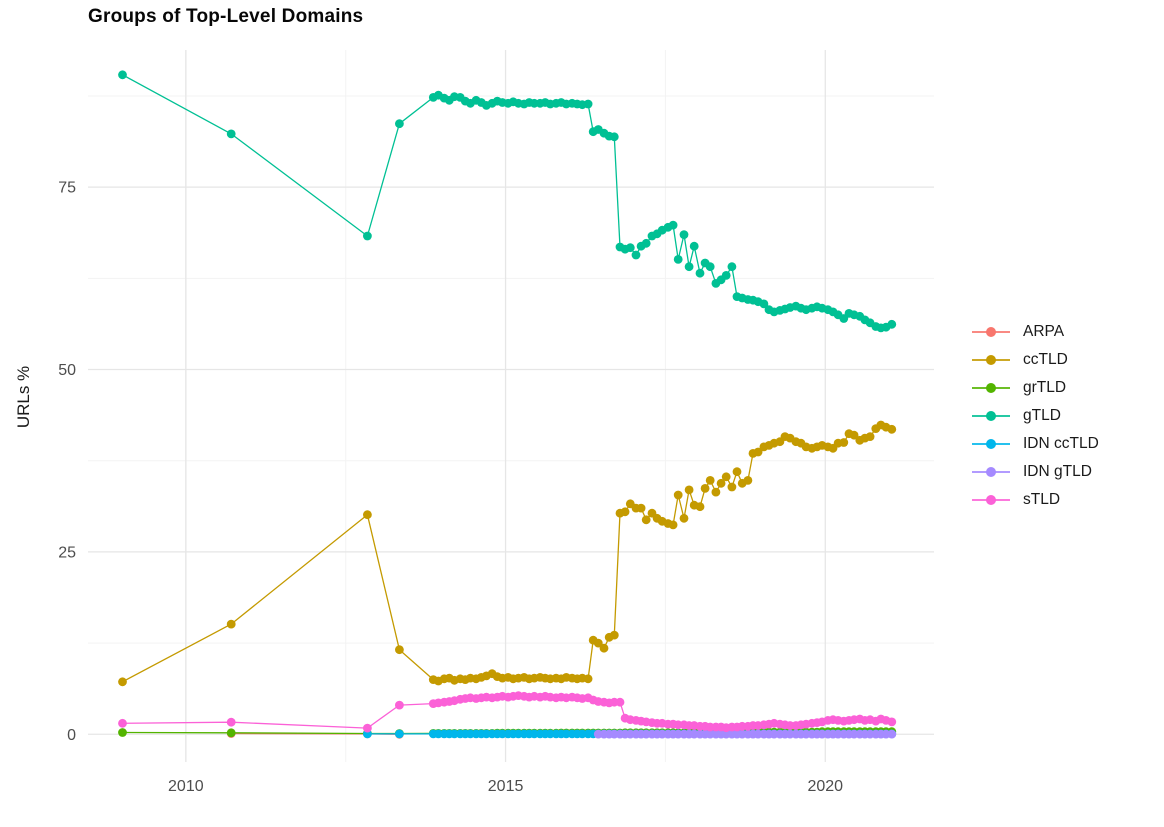  Describe the element at coordinates (1044, 331) in the screenshot. I see `legend-label: ARPA` at that location.